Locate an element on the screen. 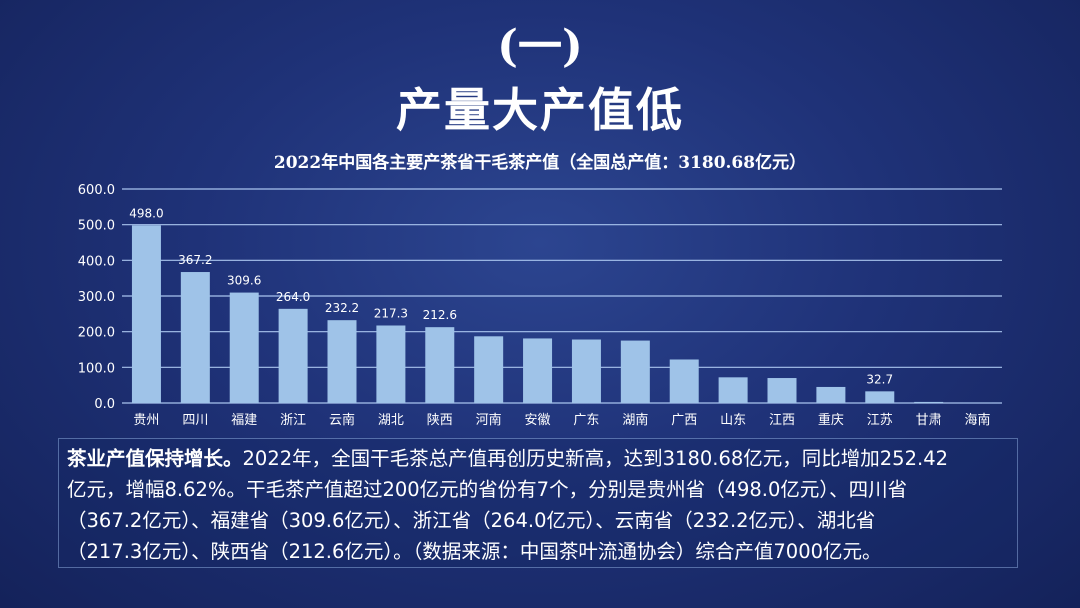 The height and width of the screenshot is (608, 1080). page-title: 产量大产值低 is located at coordinates (540, 110).